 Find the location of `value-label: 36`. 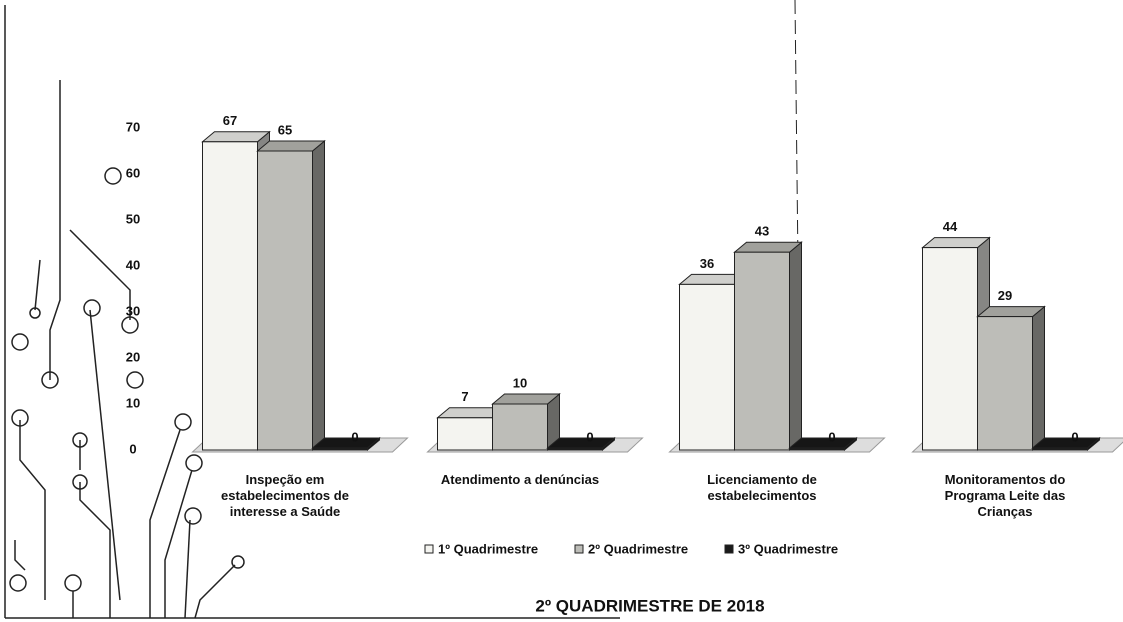

value-label: 36 is located at coordinates (707, 263).